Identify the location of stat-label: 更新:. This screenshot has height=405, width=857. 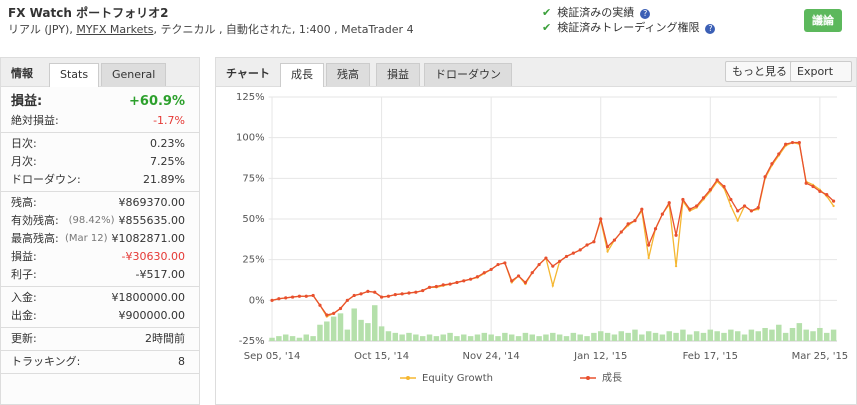
(24, 338).